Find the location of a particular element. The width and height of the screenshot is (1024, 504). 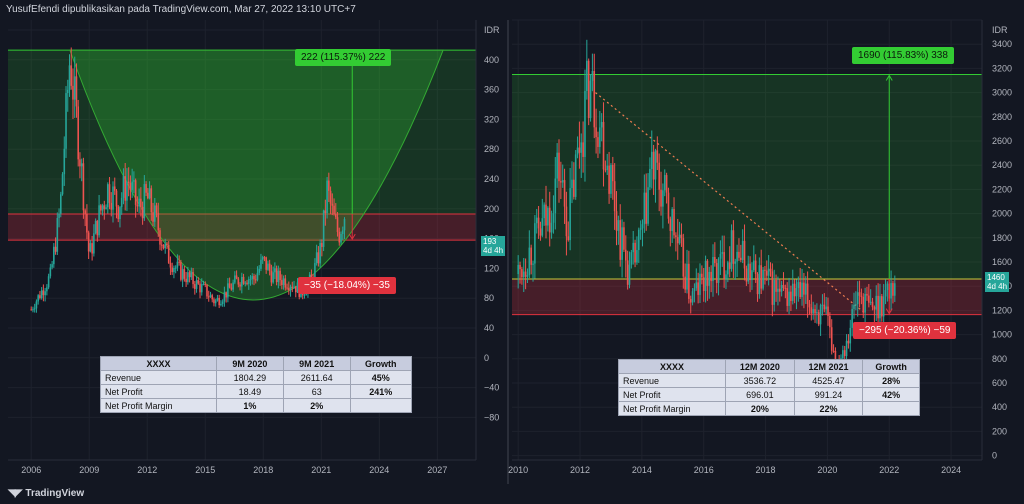

y-tick-label: 2600 is located at coordinates (1002, 141).